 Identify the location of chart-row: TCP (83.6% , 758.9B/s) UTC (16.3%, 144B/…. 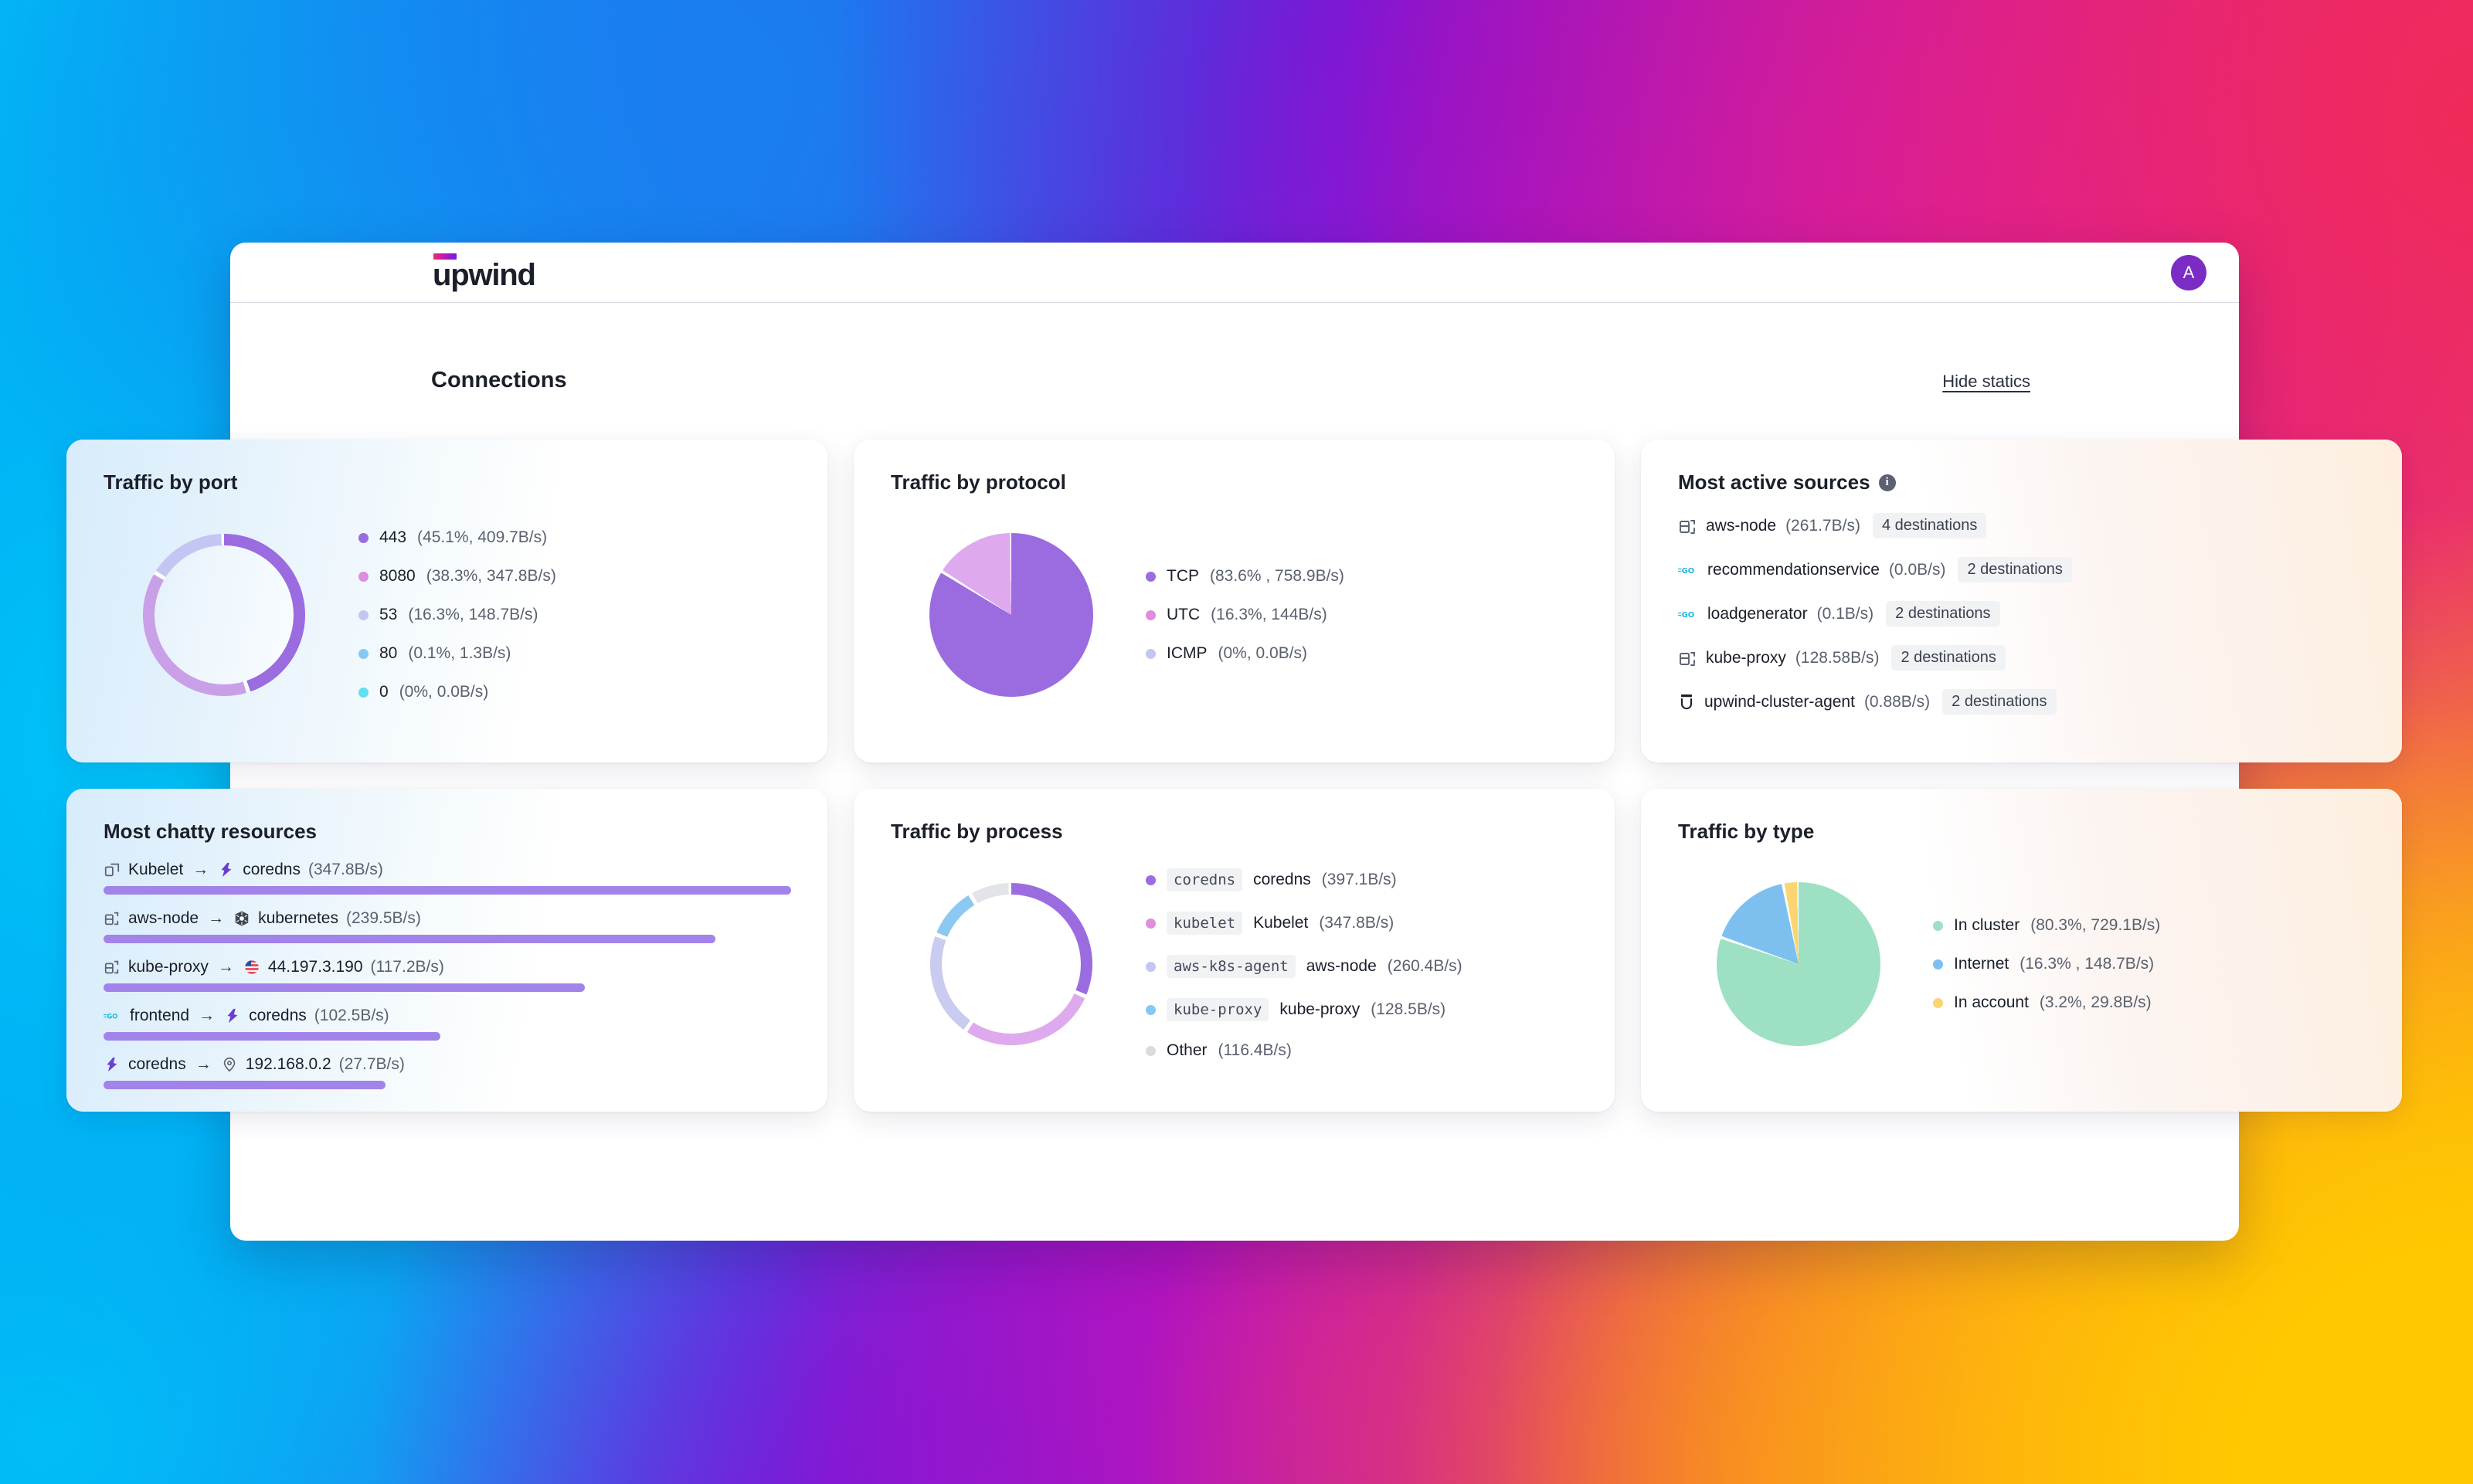
(1234, 615).